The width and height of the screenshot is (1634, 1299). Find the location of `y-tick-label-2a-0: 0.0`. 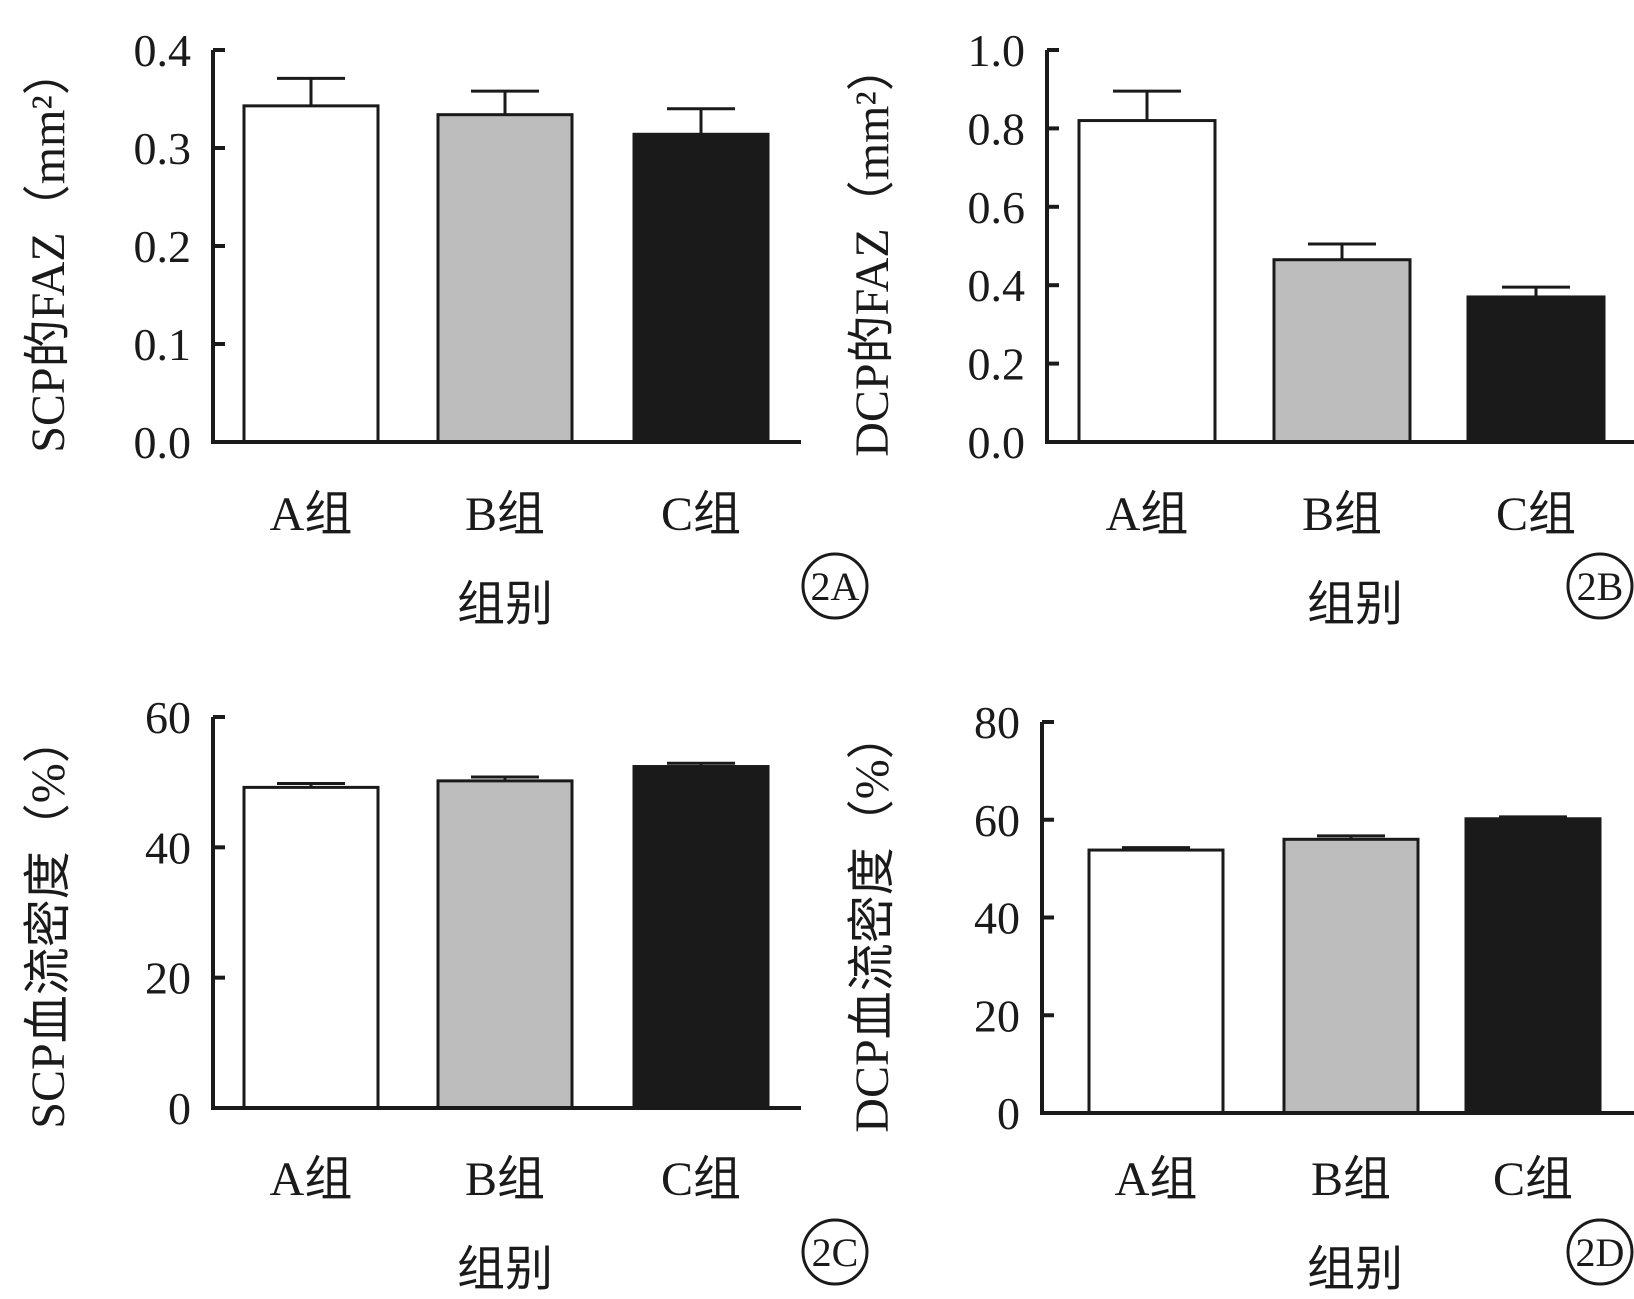

y-tick-label-2a-0: 0.0 is located at coordinates (163, 442).